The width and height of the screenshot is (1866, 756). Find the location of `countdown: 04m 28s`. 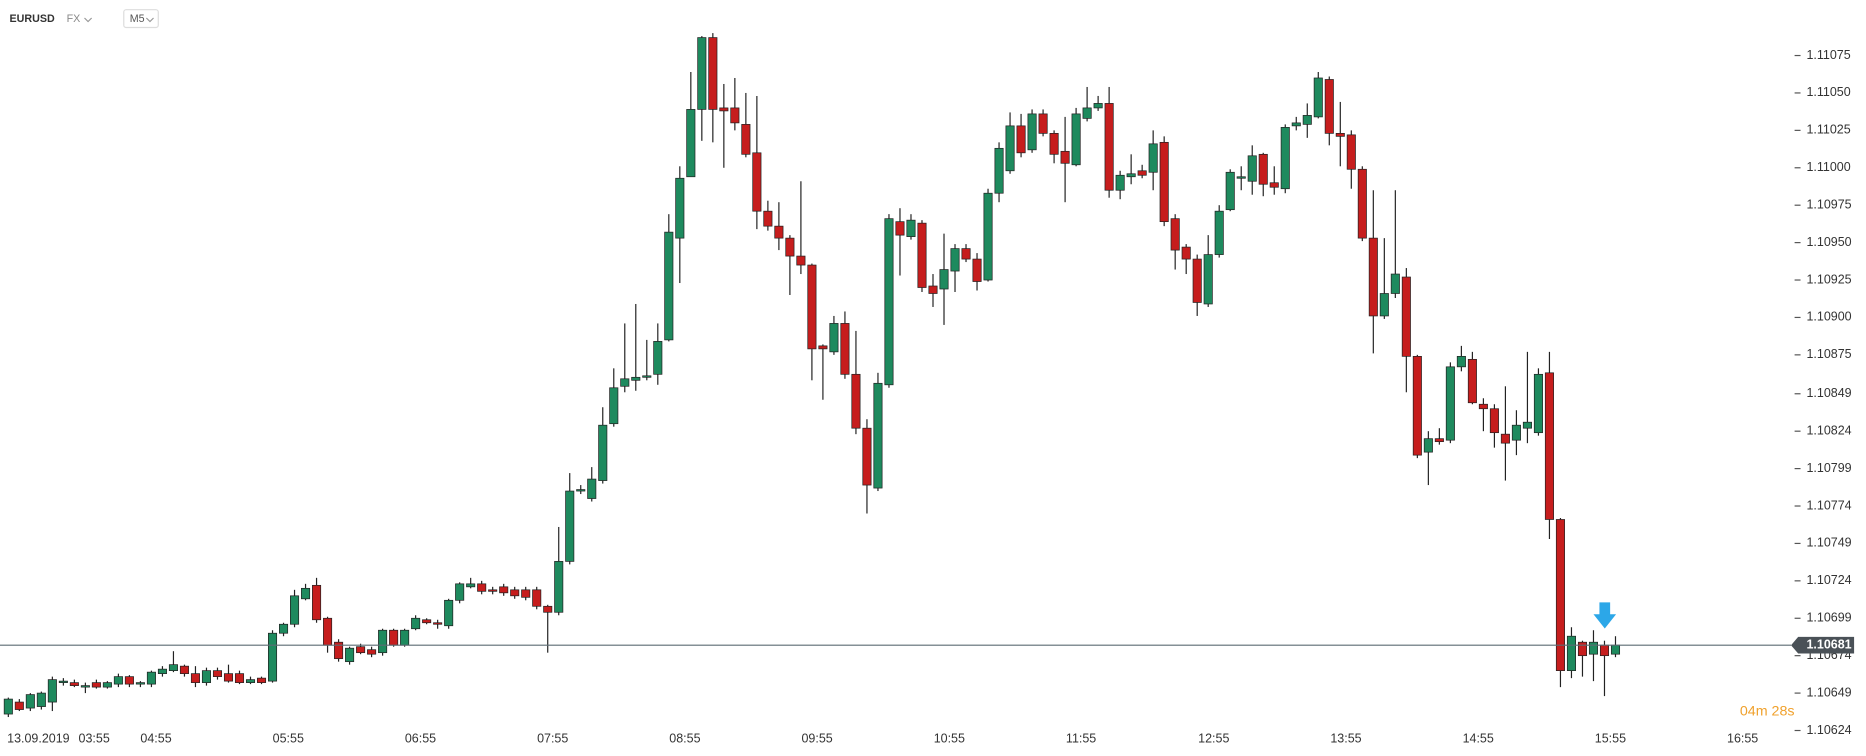

countdown: 04m 28s is located at coordinates (1767, 712).